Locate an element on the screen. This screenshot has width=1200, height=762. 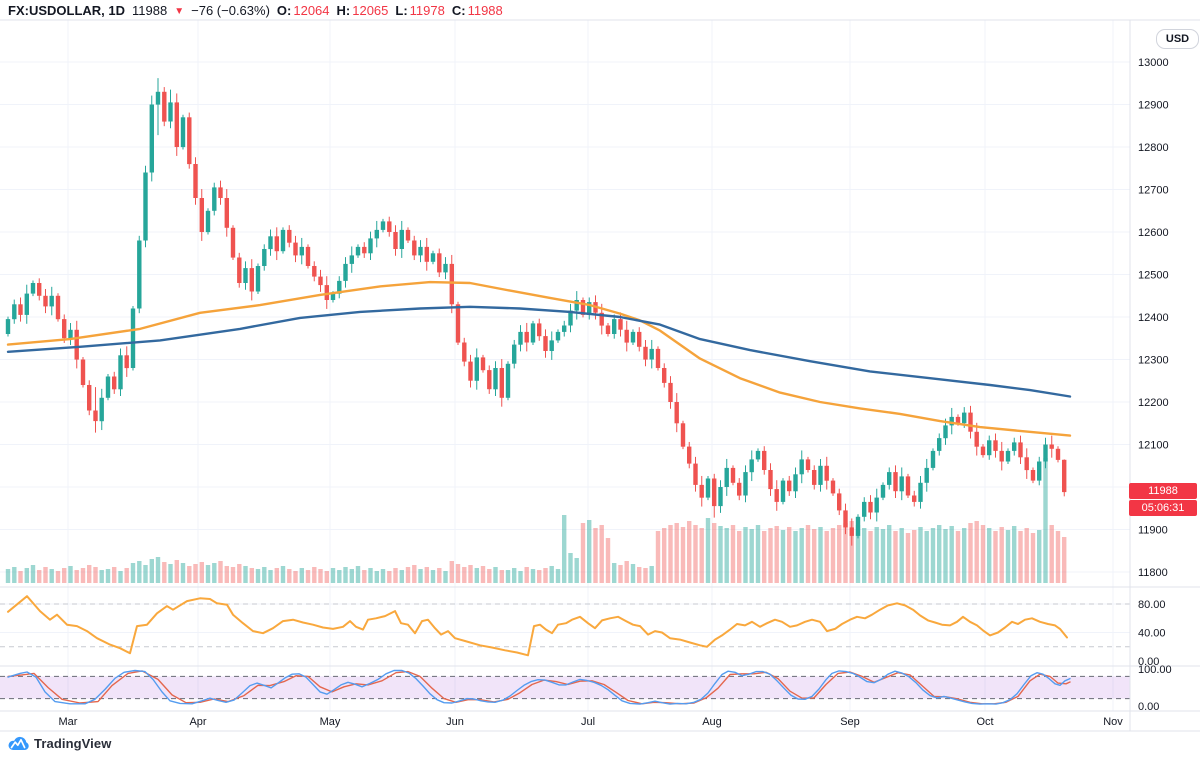
svg-text: Aug is located at coordinates (712, 722).